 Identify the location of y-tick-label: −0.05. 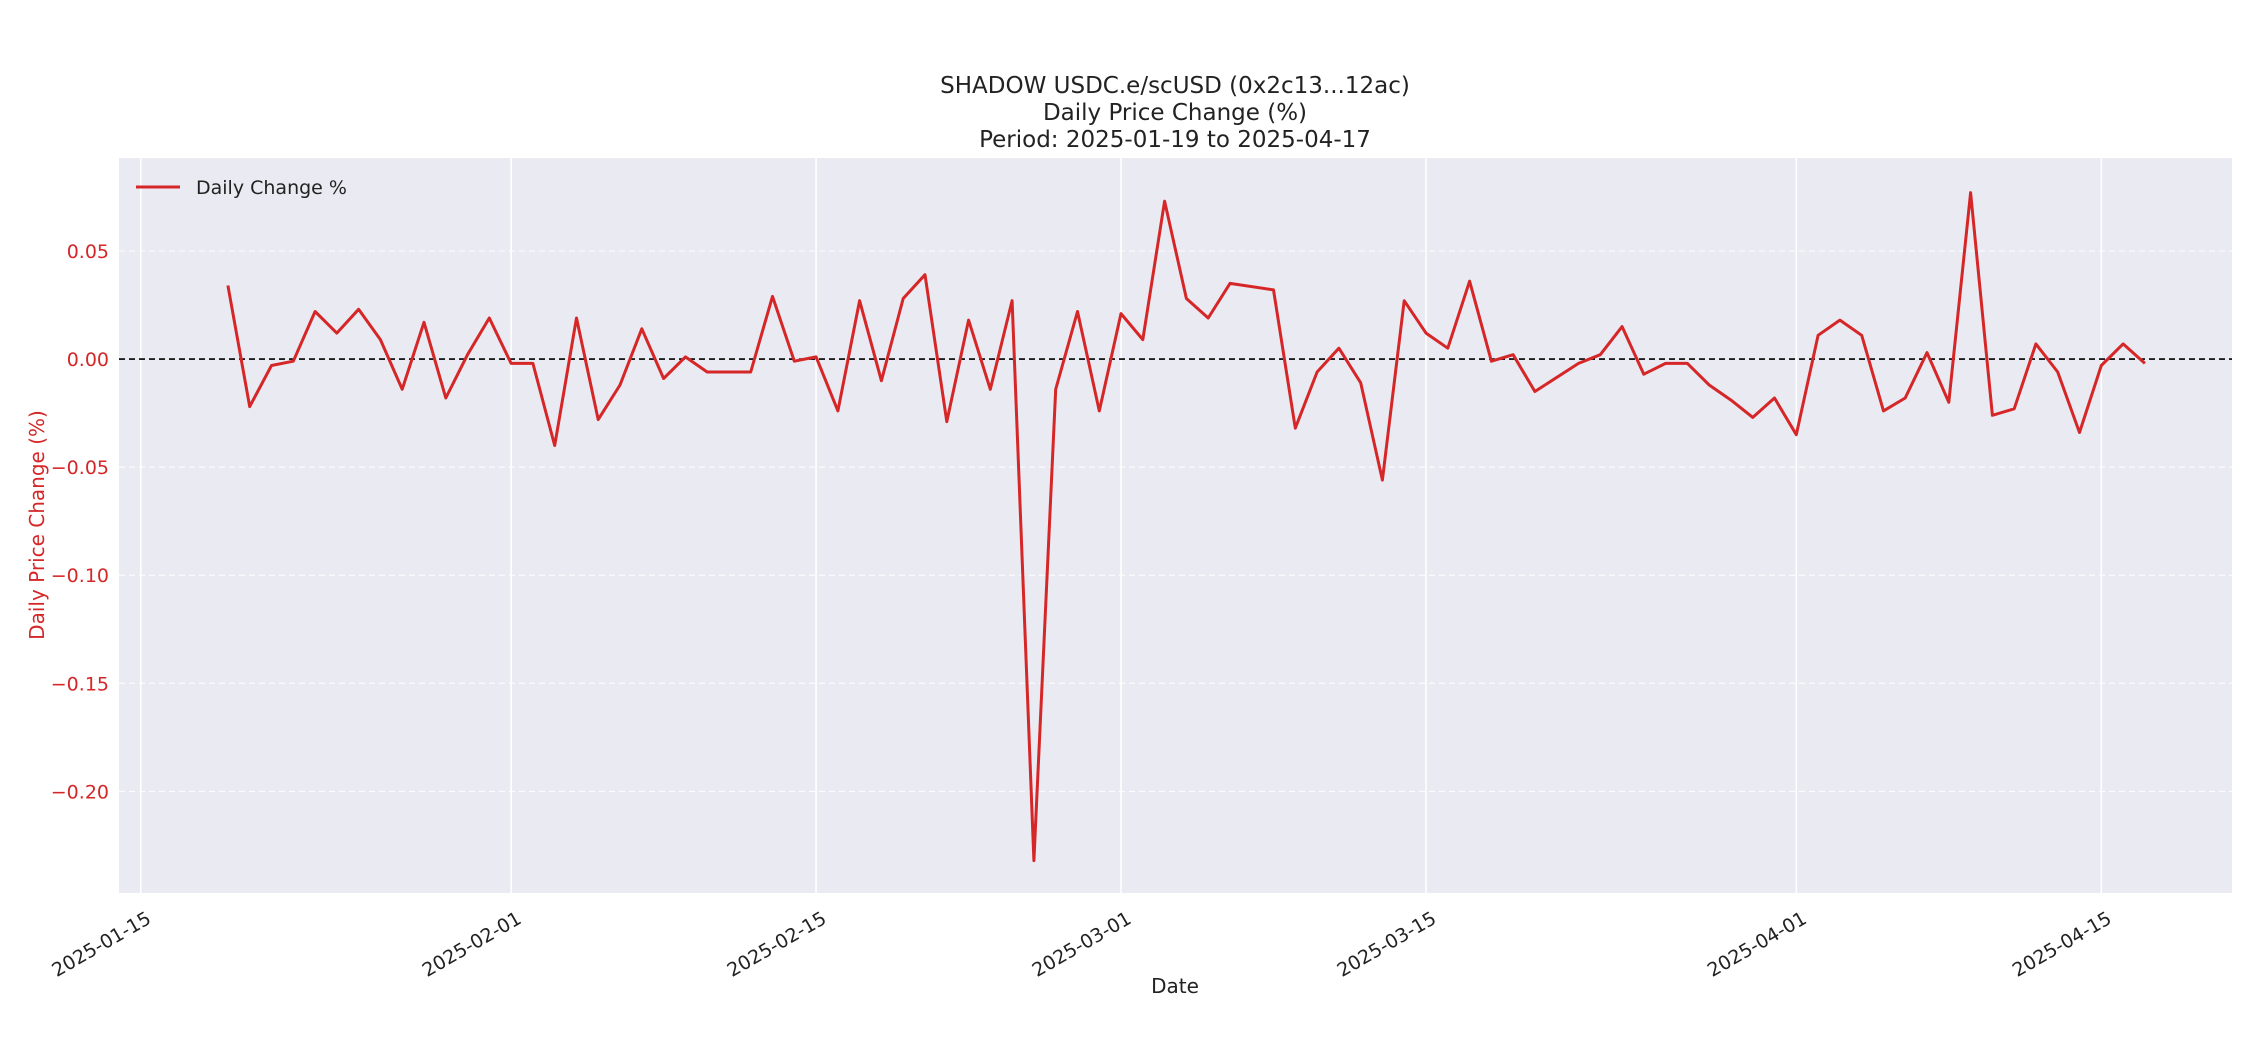
(80, 468).